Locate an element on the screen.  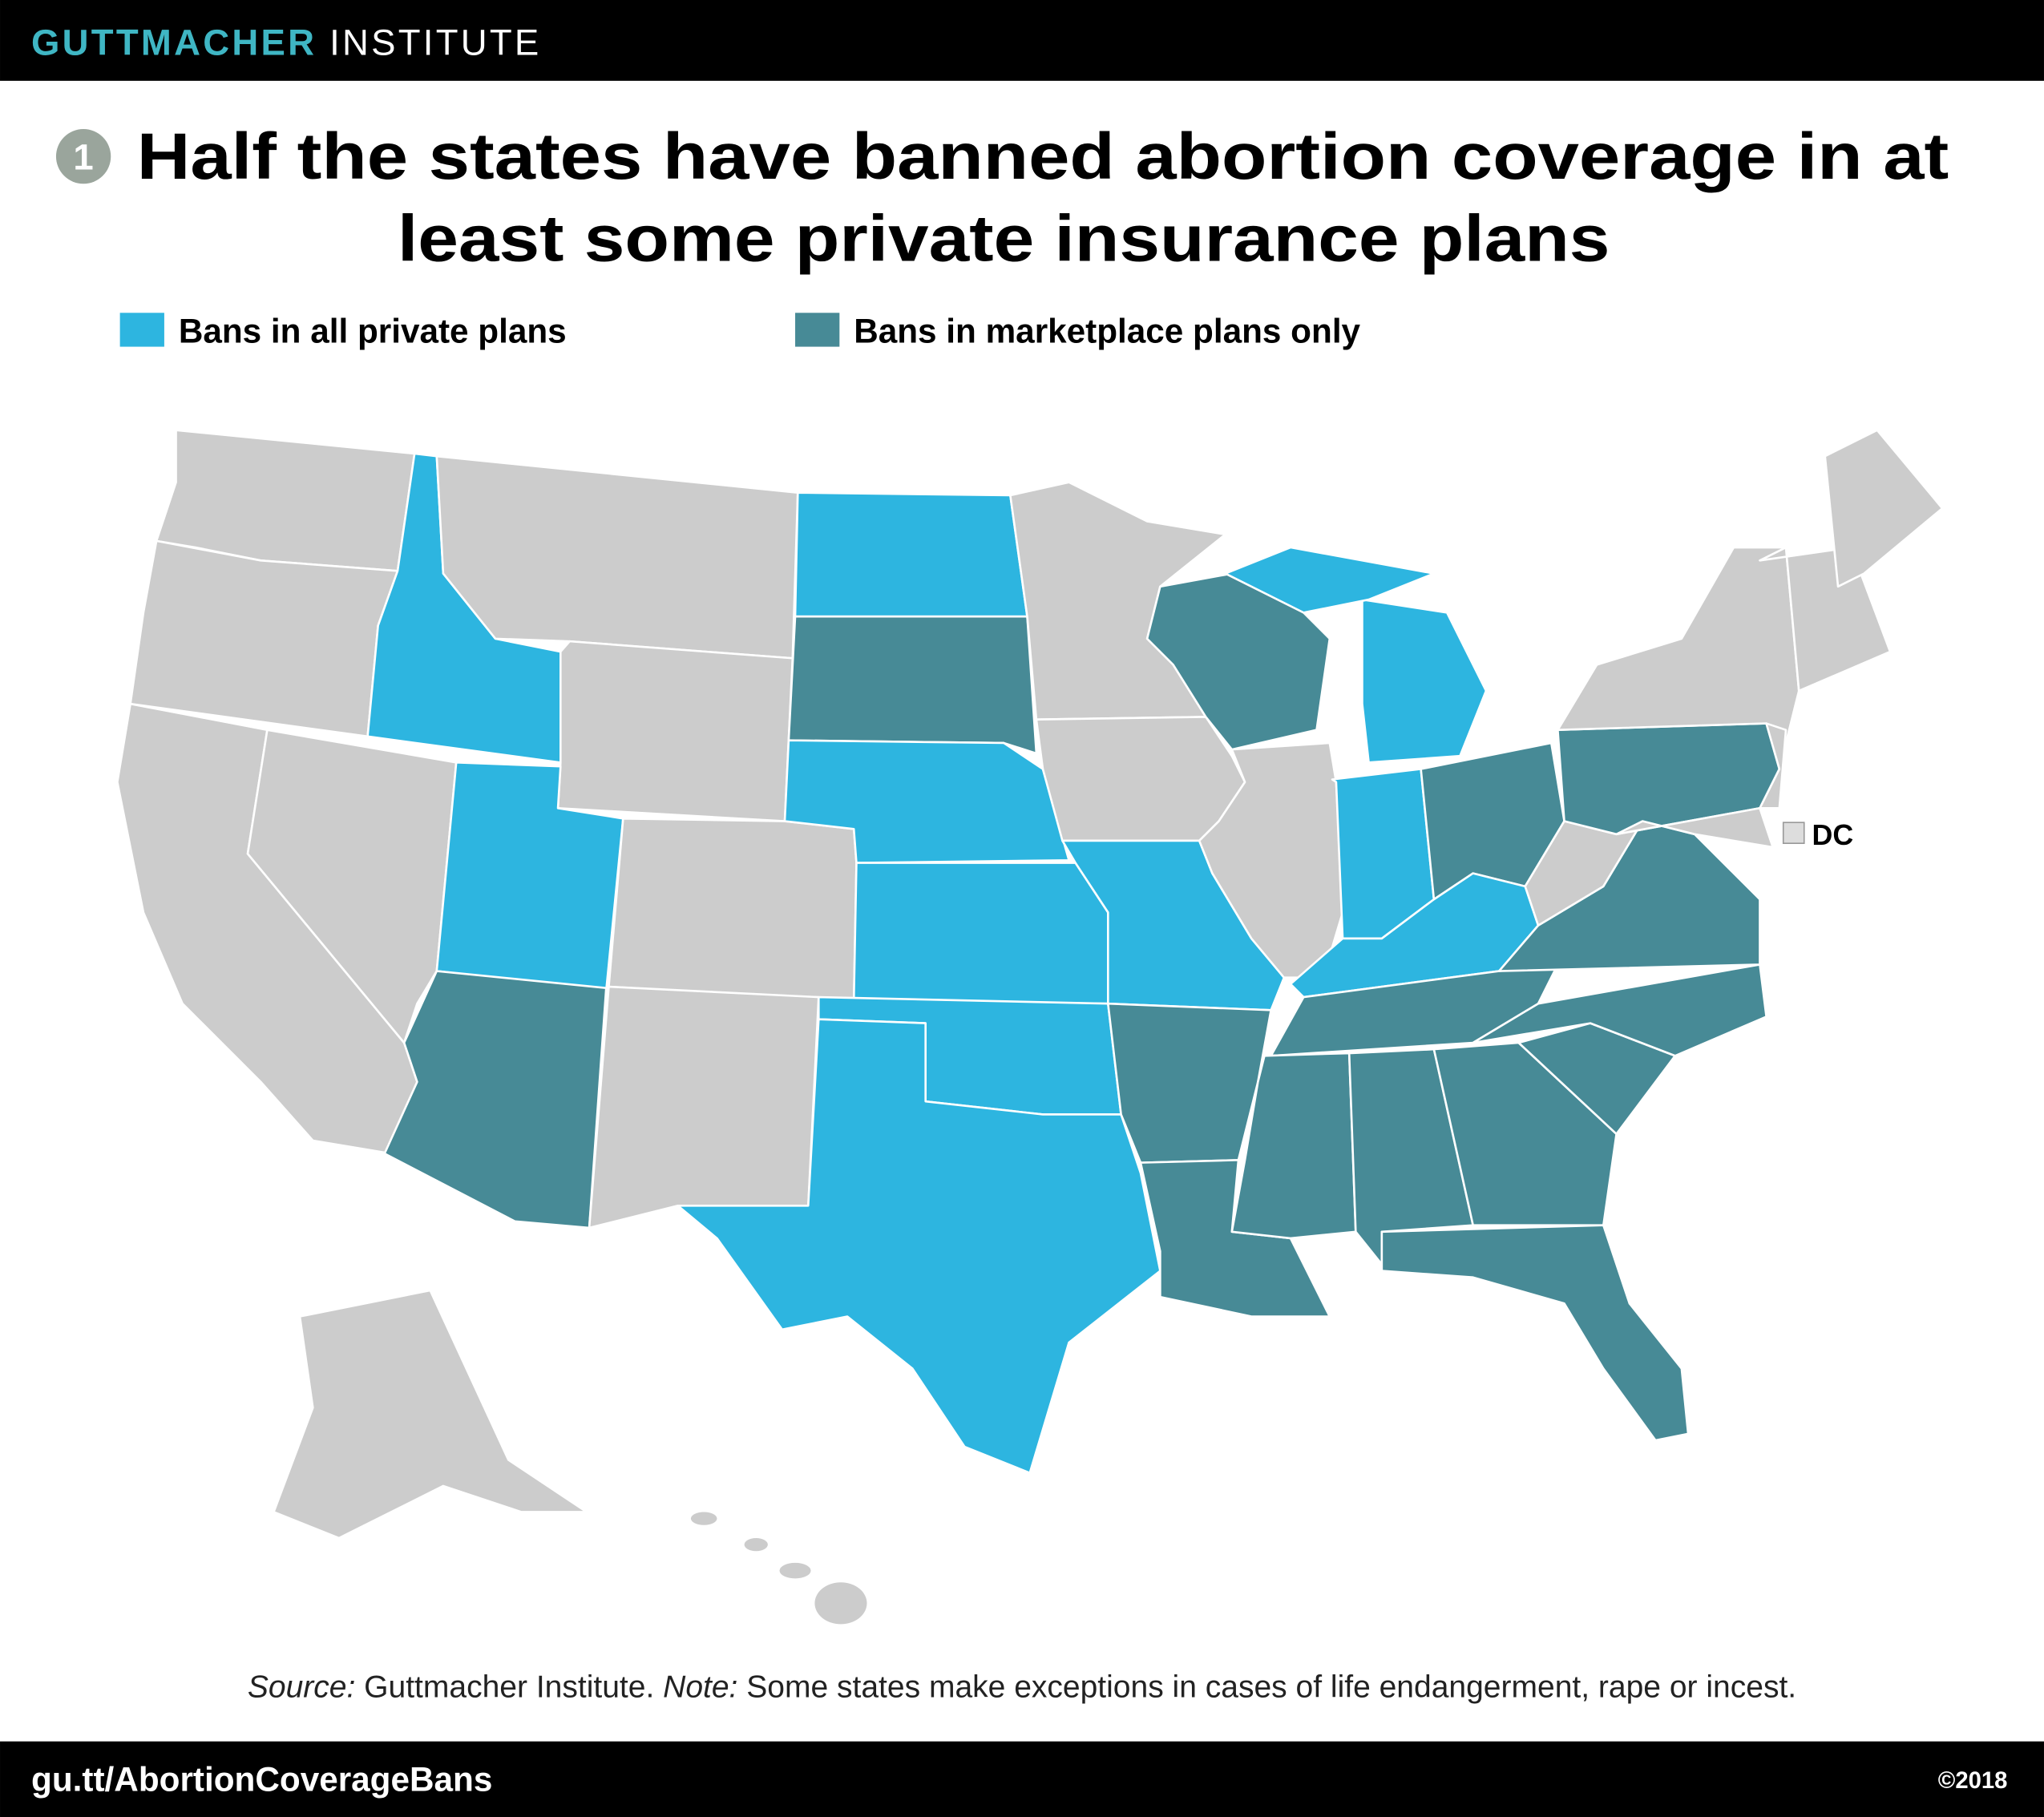
header-bar is located at coordinates (1022, 40).